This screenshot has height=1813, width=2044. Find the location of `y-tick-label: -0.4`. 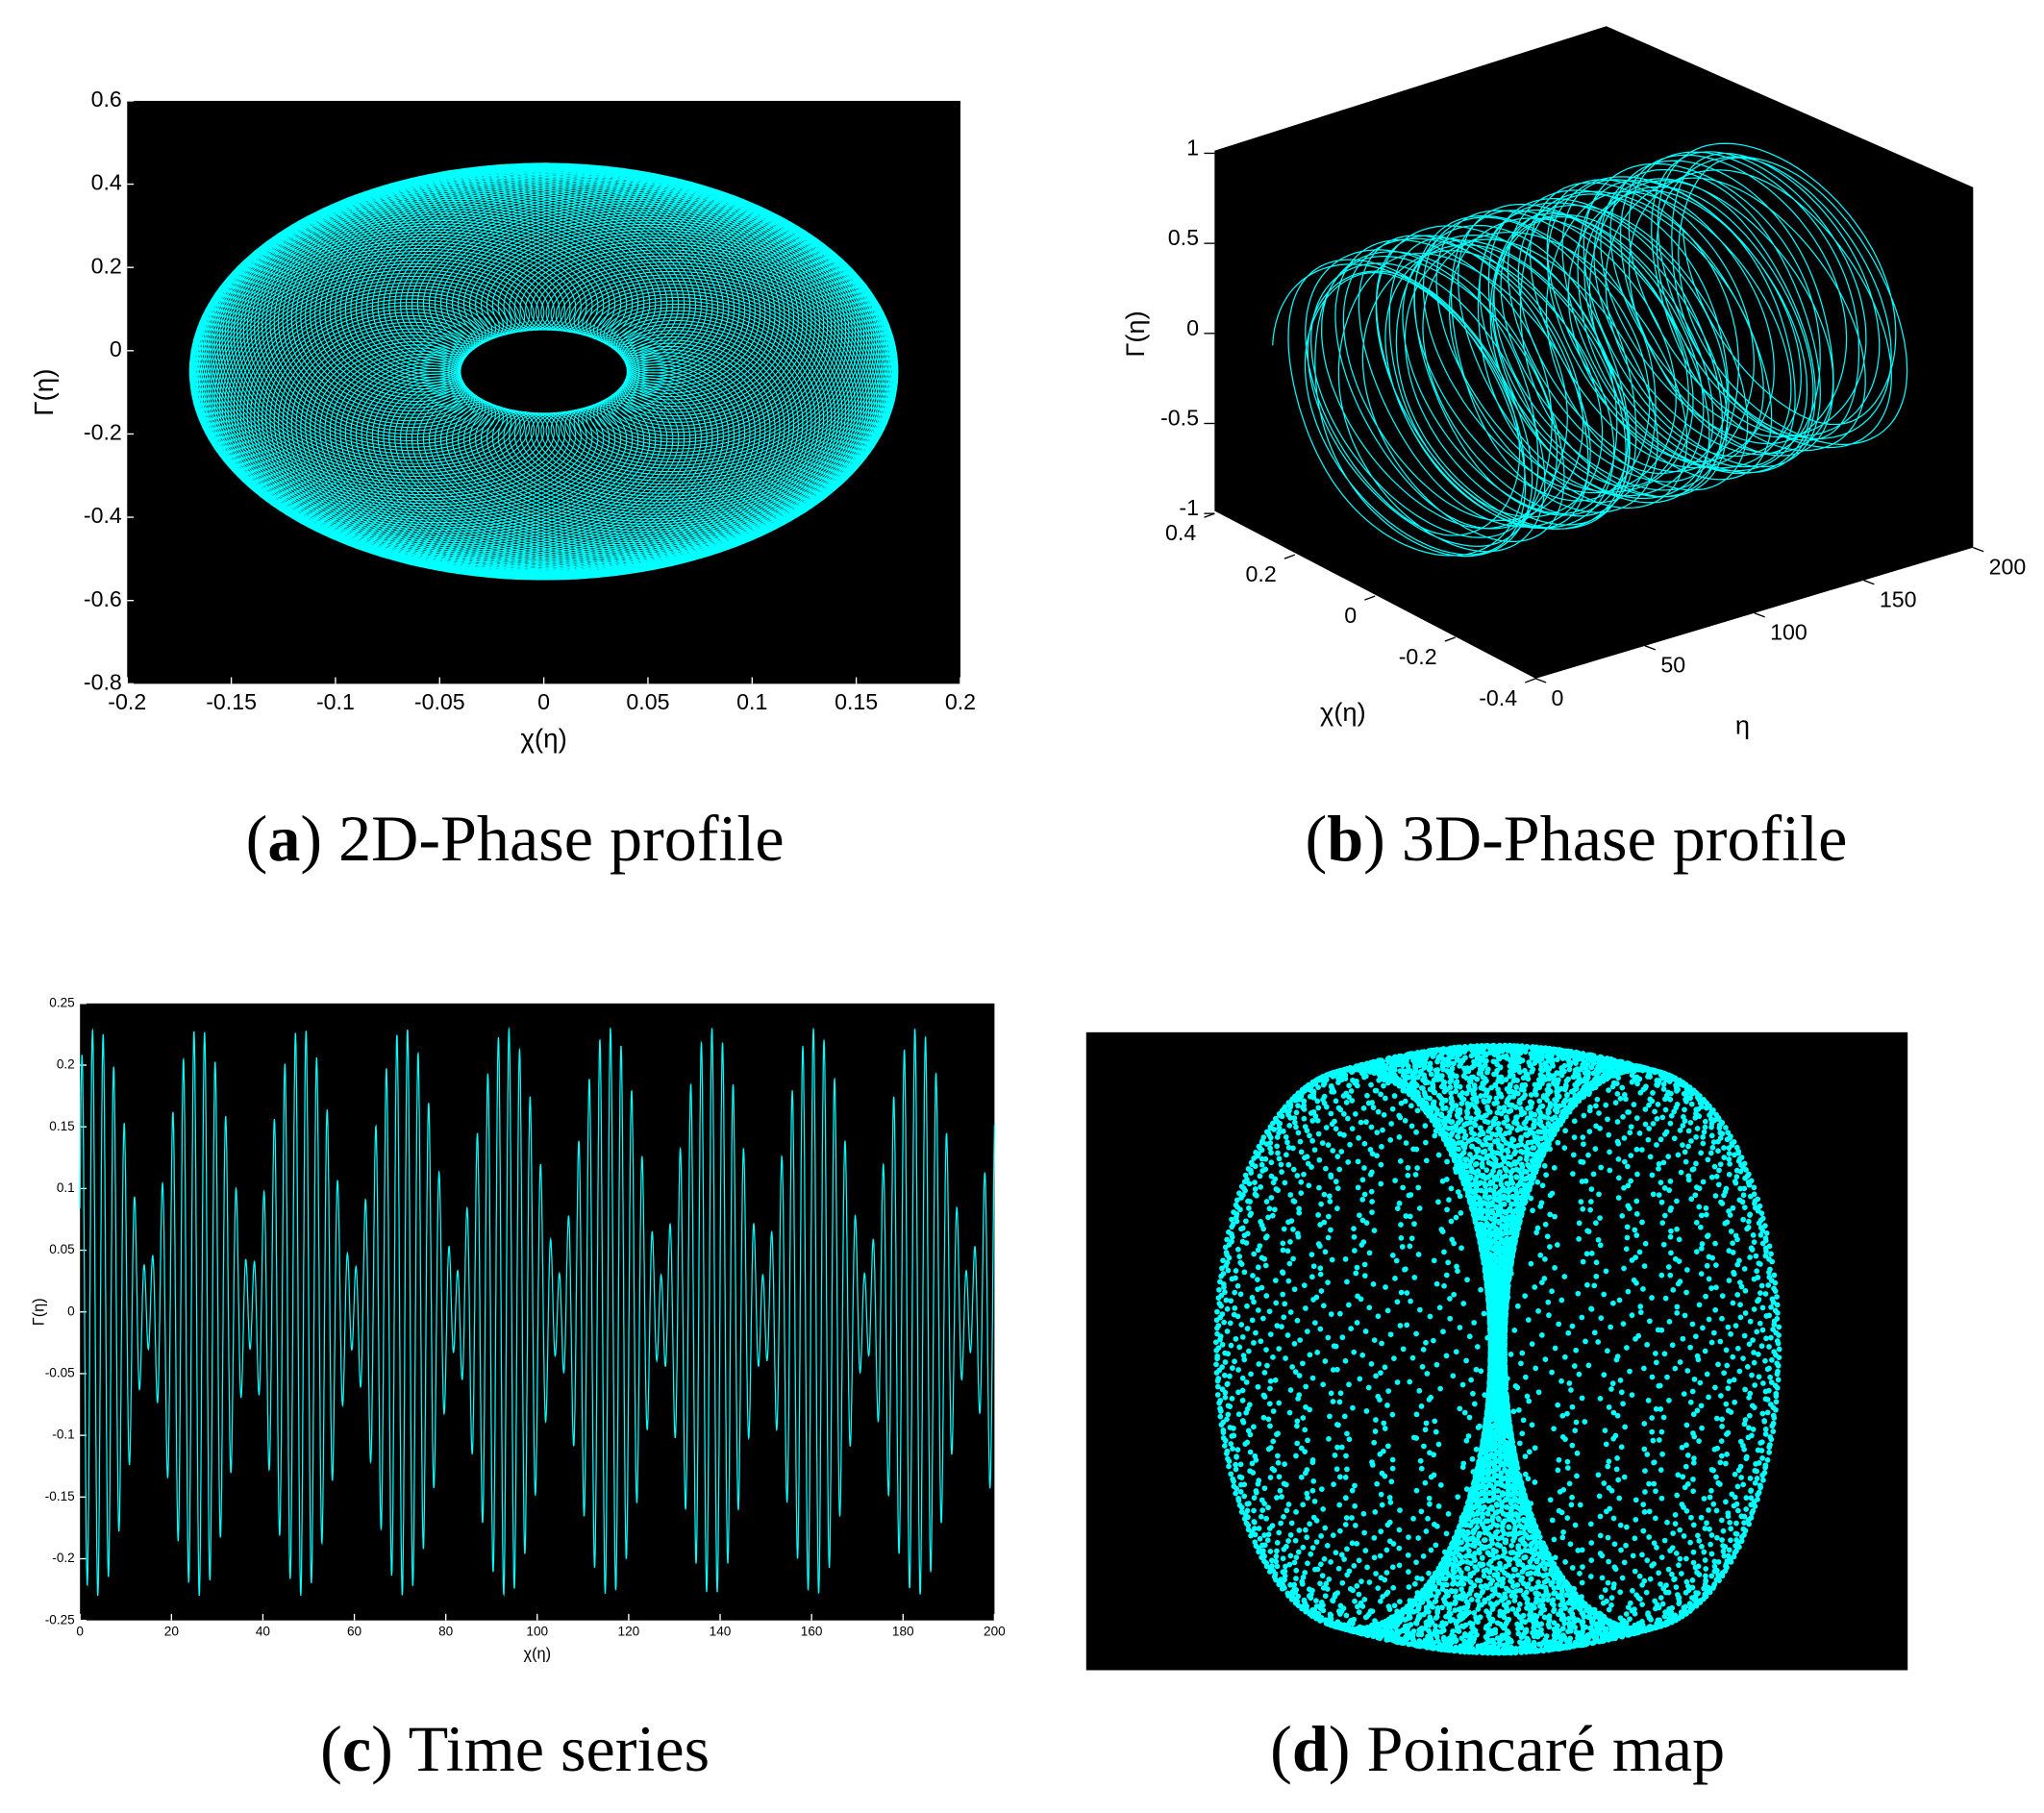

y-tick-label: -0.4 is located at coordinates (103, 515).